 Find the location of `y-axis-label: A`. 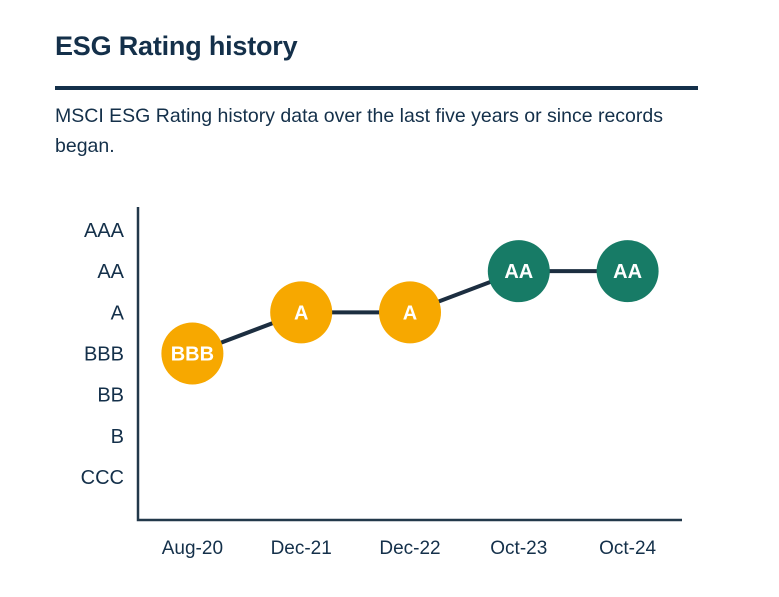

y-axis-label: A is located at coordinates (118, 313).